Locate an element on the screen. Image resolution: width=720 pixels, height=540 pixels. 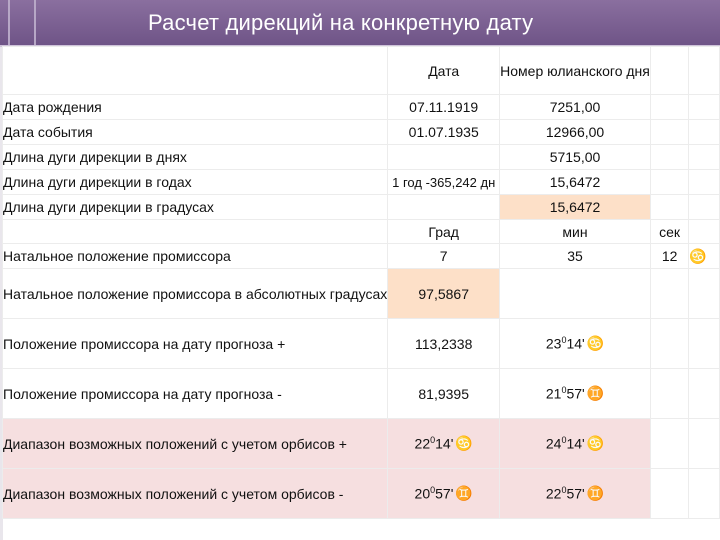
row-arc-degrees: Длина дуги дирекции в градусах 15,6472 is located at coordinates (360, 207).